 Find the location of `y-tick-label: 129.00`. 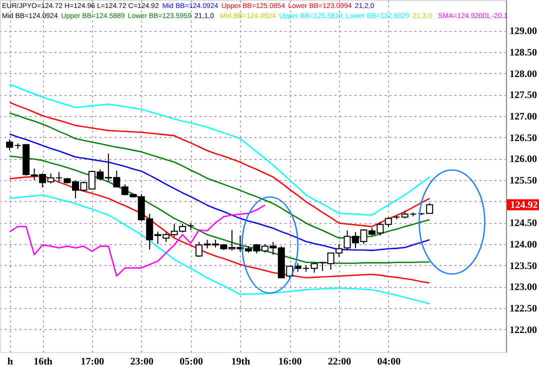

y-tick-label: 129.00 is located at coordinates (523, 32).